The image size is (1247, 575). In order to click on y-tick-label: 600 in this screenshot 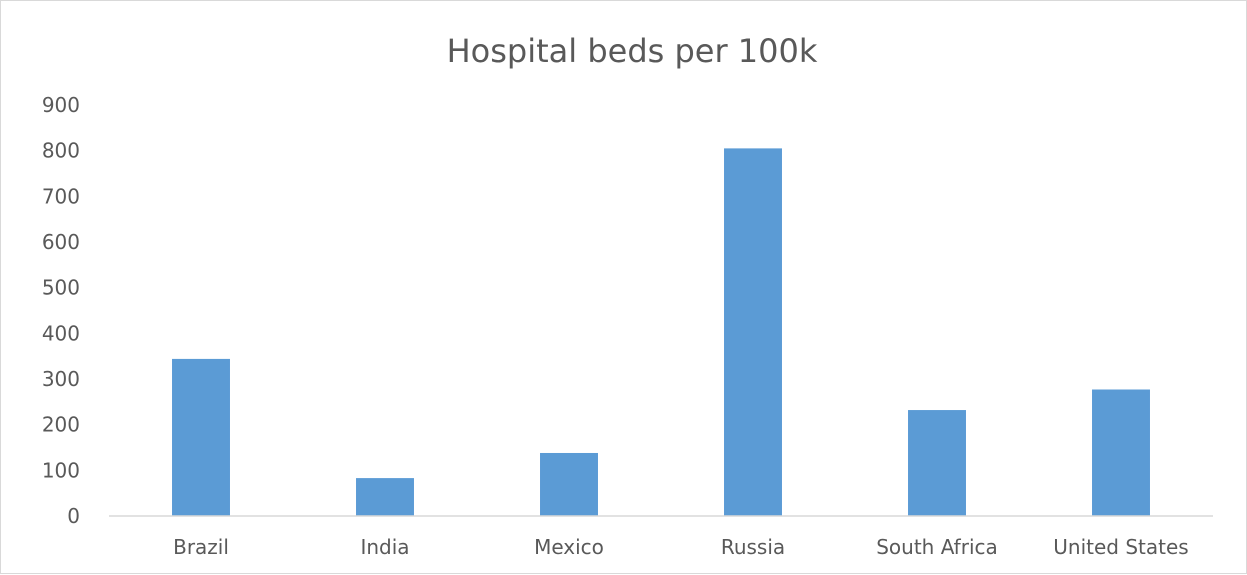, I will do `click(61, 242)`.